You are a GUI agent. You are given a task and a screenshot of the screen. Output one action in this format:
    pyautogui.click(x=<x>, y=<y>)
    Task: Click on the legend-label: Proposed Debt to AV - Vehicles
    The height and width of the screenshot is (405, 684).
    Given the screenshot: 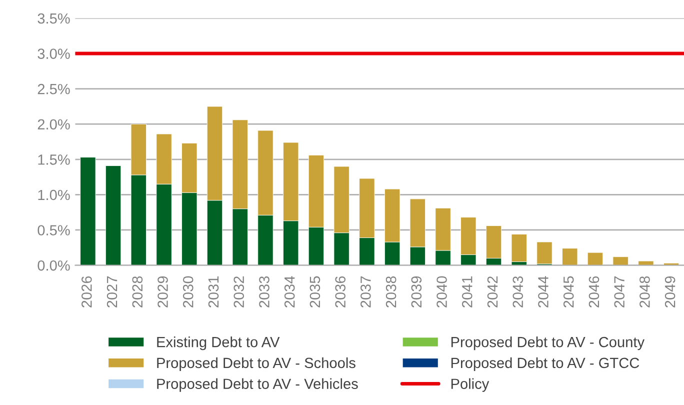 What is the action you would take?
    pyautogui.click(x=257, y=385)
    